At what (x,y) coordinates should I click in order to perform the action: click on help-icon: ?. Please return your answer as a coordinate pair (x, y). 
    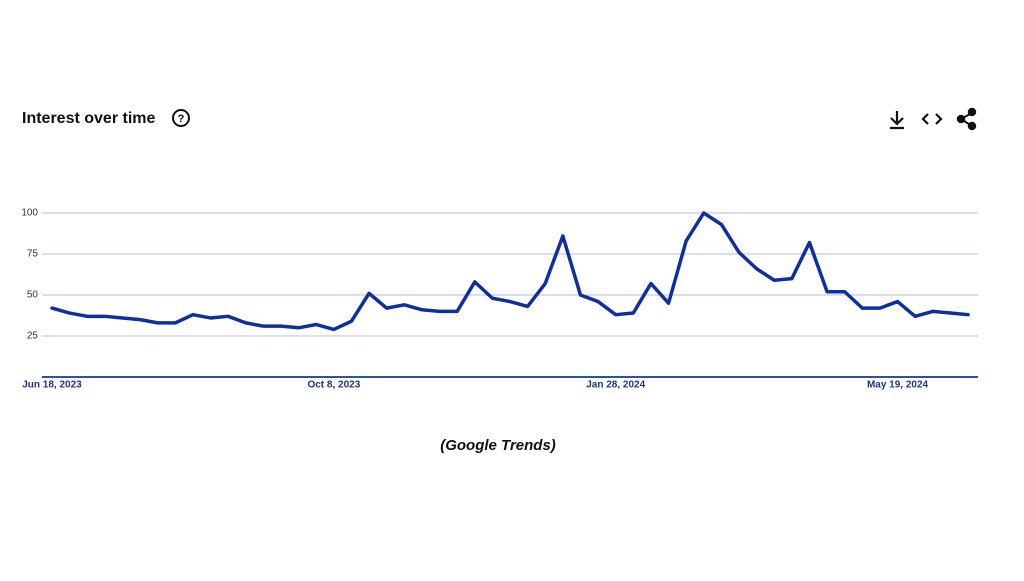
    Looking at the image, I should click on (181, 118).